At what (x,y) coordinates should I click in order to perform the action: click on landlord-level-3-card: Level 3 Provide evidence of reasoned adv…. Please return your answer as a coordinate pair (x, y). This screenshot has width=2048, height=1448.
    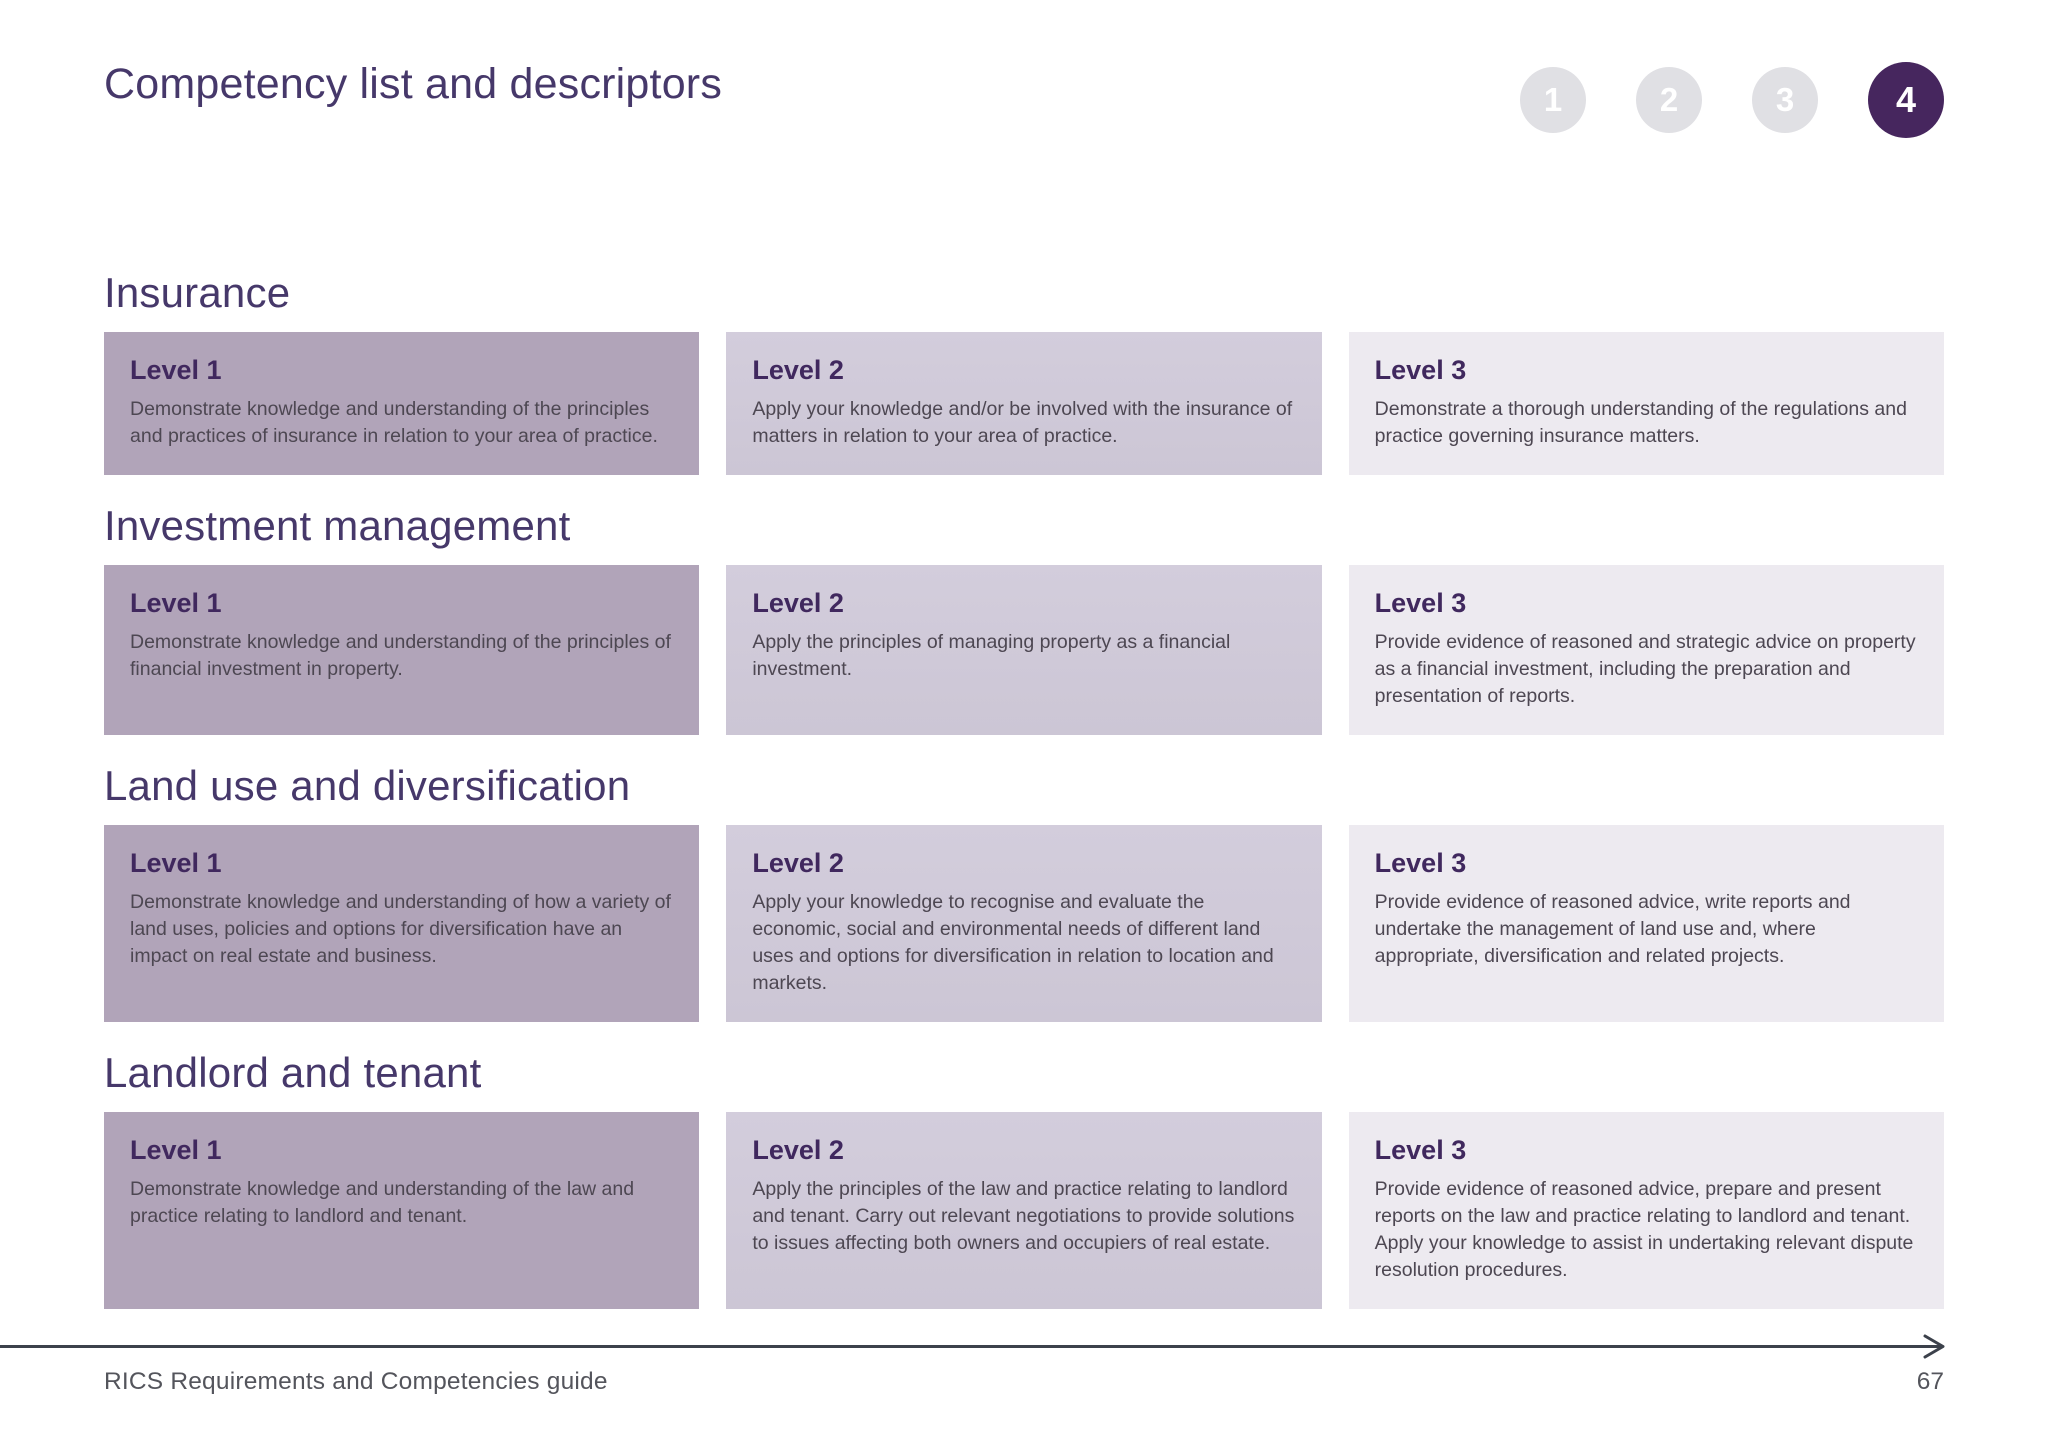
    Looking at the image, I should click on (1646, 1210).